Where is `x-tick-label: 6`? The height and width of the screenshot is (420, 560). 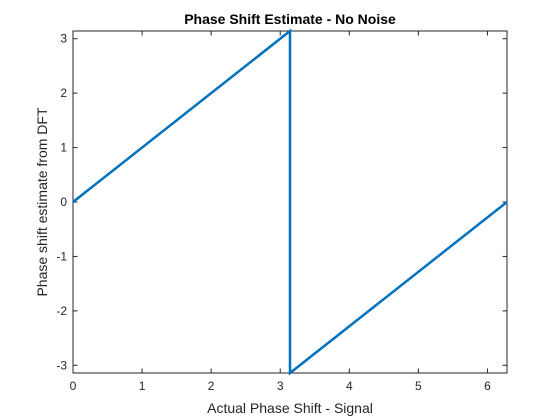 x-tick-label: 6 is located at coordinates (487, 386).